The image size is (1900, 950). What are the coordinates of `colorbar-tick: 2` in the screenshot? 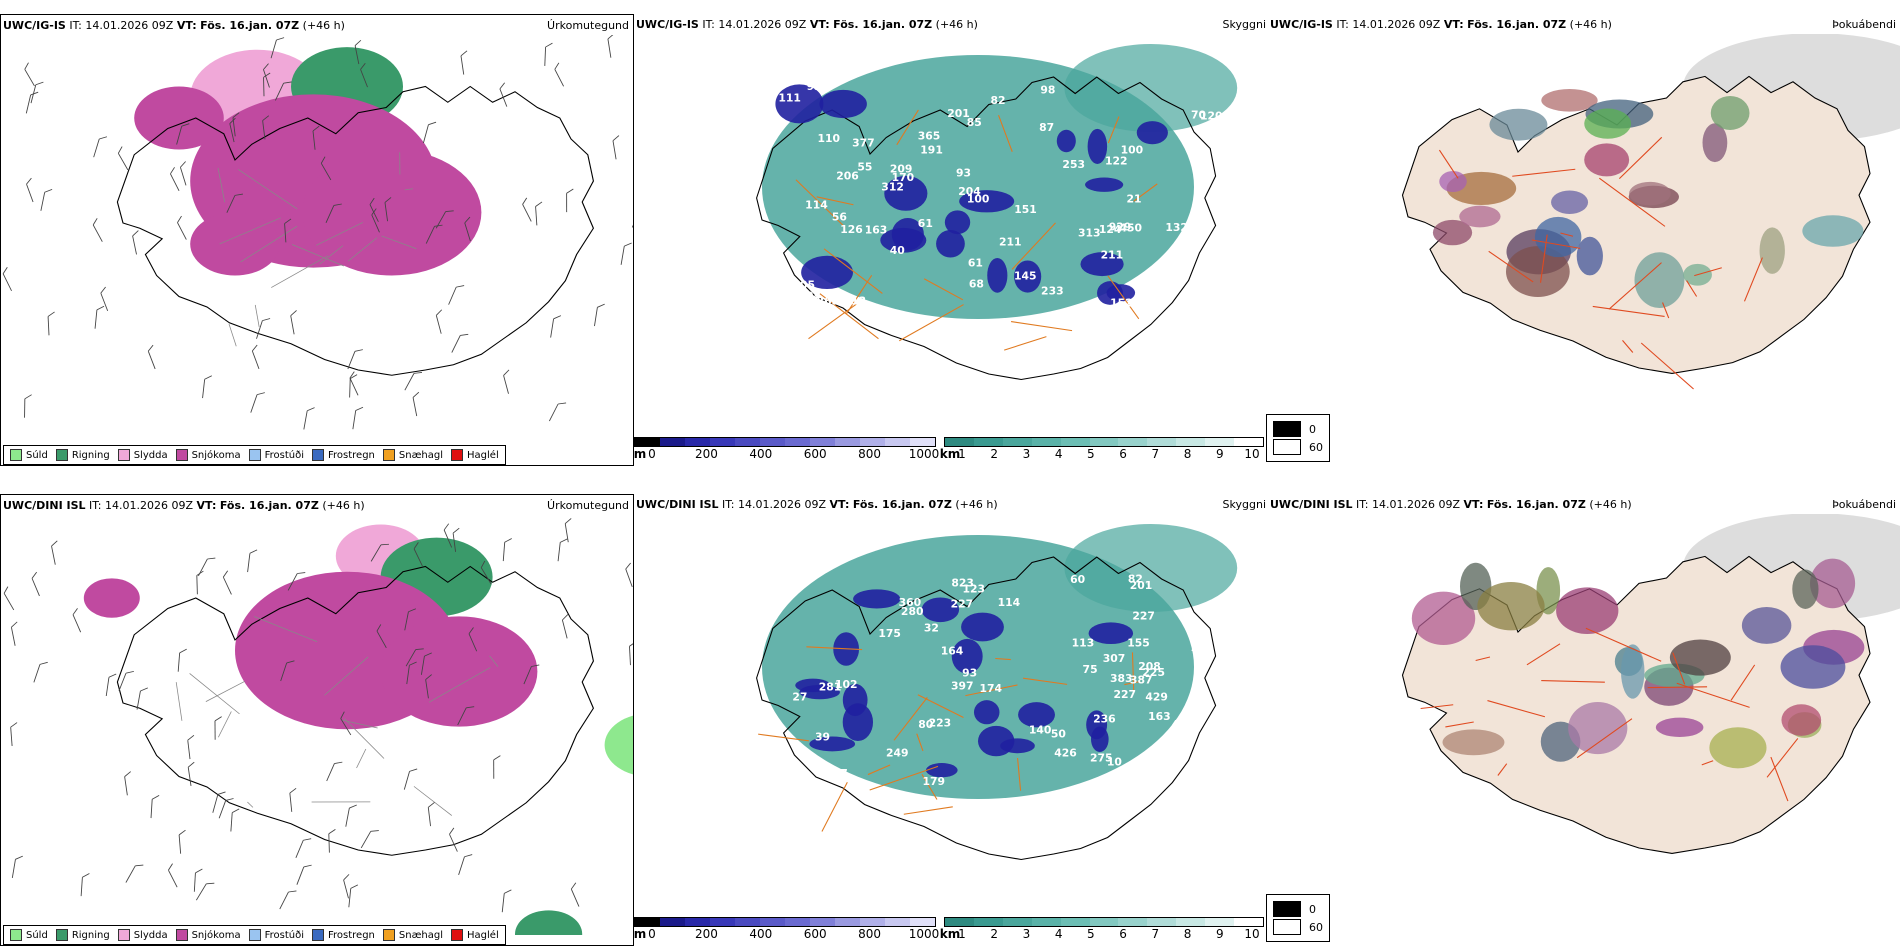 It's located at (994, 454).